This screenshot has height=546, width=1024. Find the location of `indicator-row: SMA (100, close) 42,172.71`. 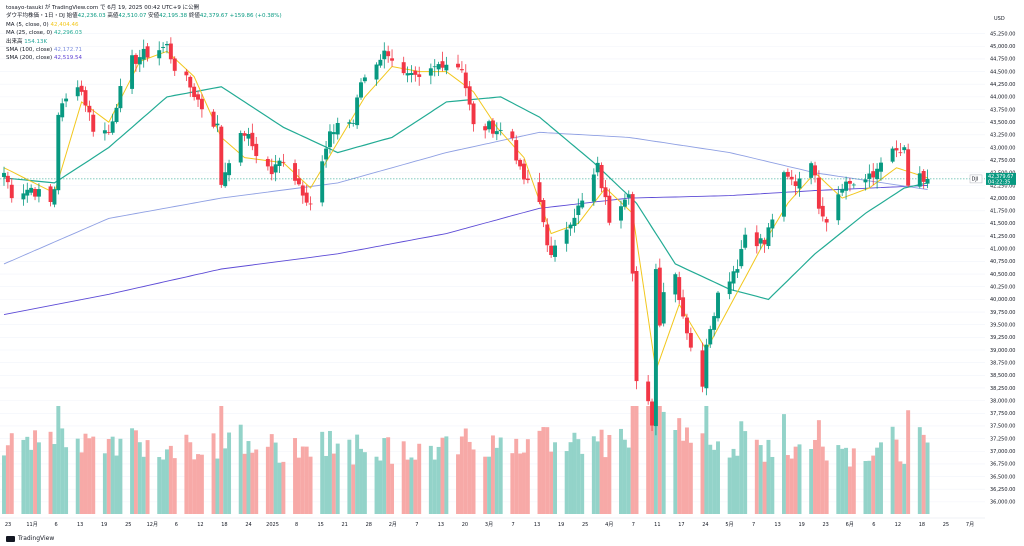

indicator-row: SMA (100, close) 42,172.71 is located at coordinates (144, 50).